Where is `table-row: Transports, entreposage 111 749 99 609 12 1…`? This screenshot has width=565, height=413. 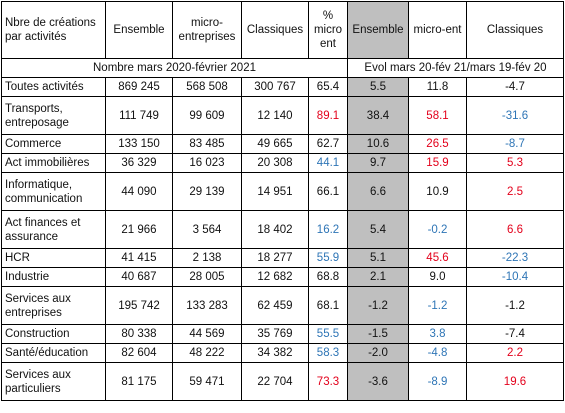 table-row: Transports, entreposage 111 749 99 609 12 1… is located at coordinates (282, 115).